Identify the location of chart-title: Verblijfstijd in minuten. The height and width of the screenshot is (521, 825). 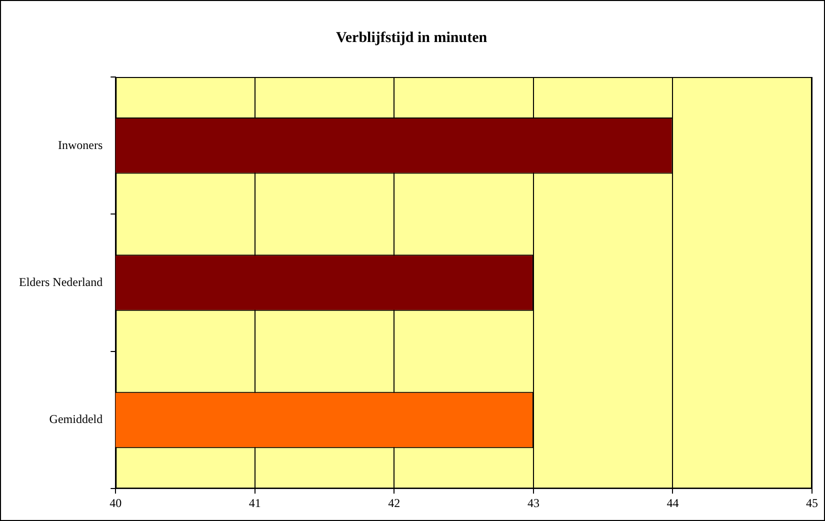
(412, 38).